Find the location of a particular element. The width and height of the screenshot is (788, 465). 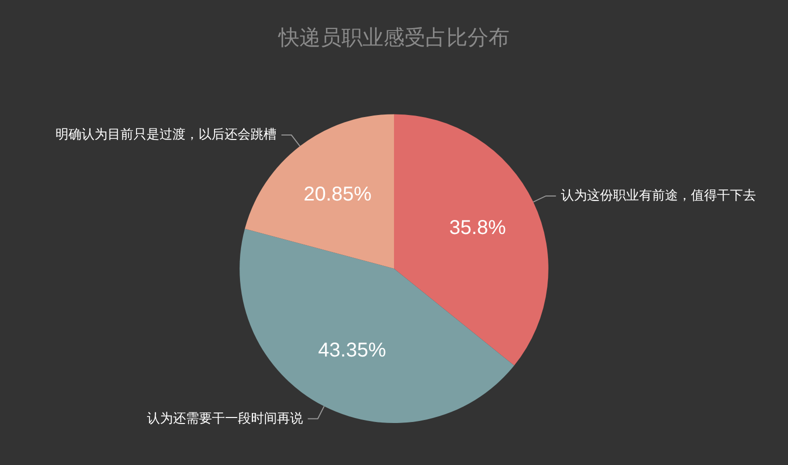

data-label: 43.35% is located at coordinates (352, 351).